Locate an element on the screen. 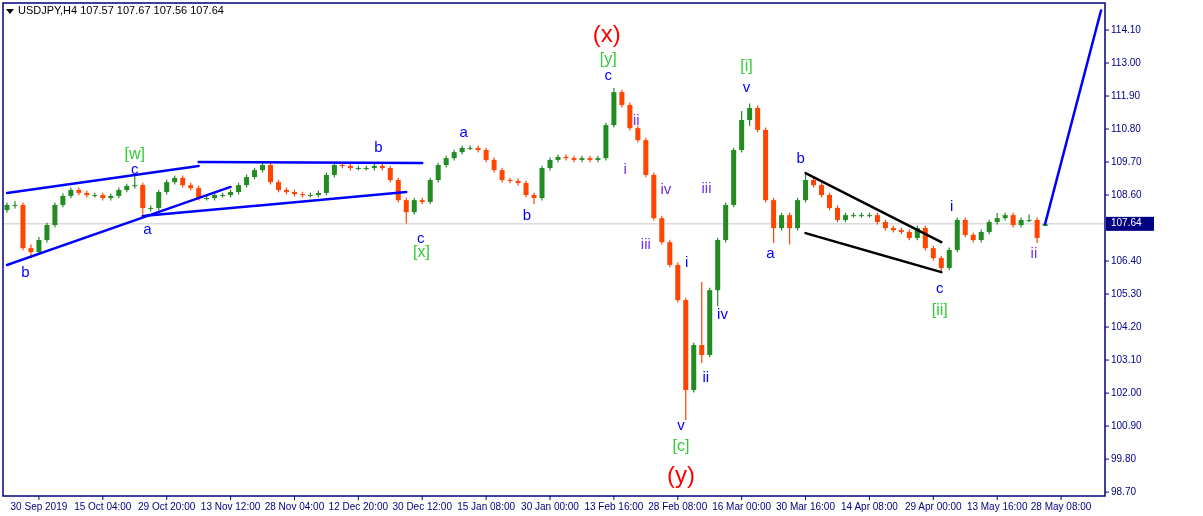 Image resolution: width=1203 pixels, height=516 pixels. annotation: [ii] is located at coordinates (939, 310).